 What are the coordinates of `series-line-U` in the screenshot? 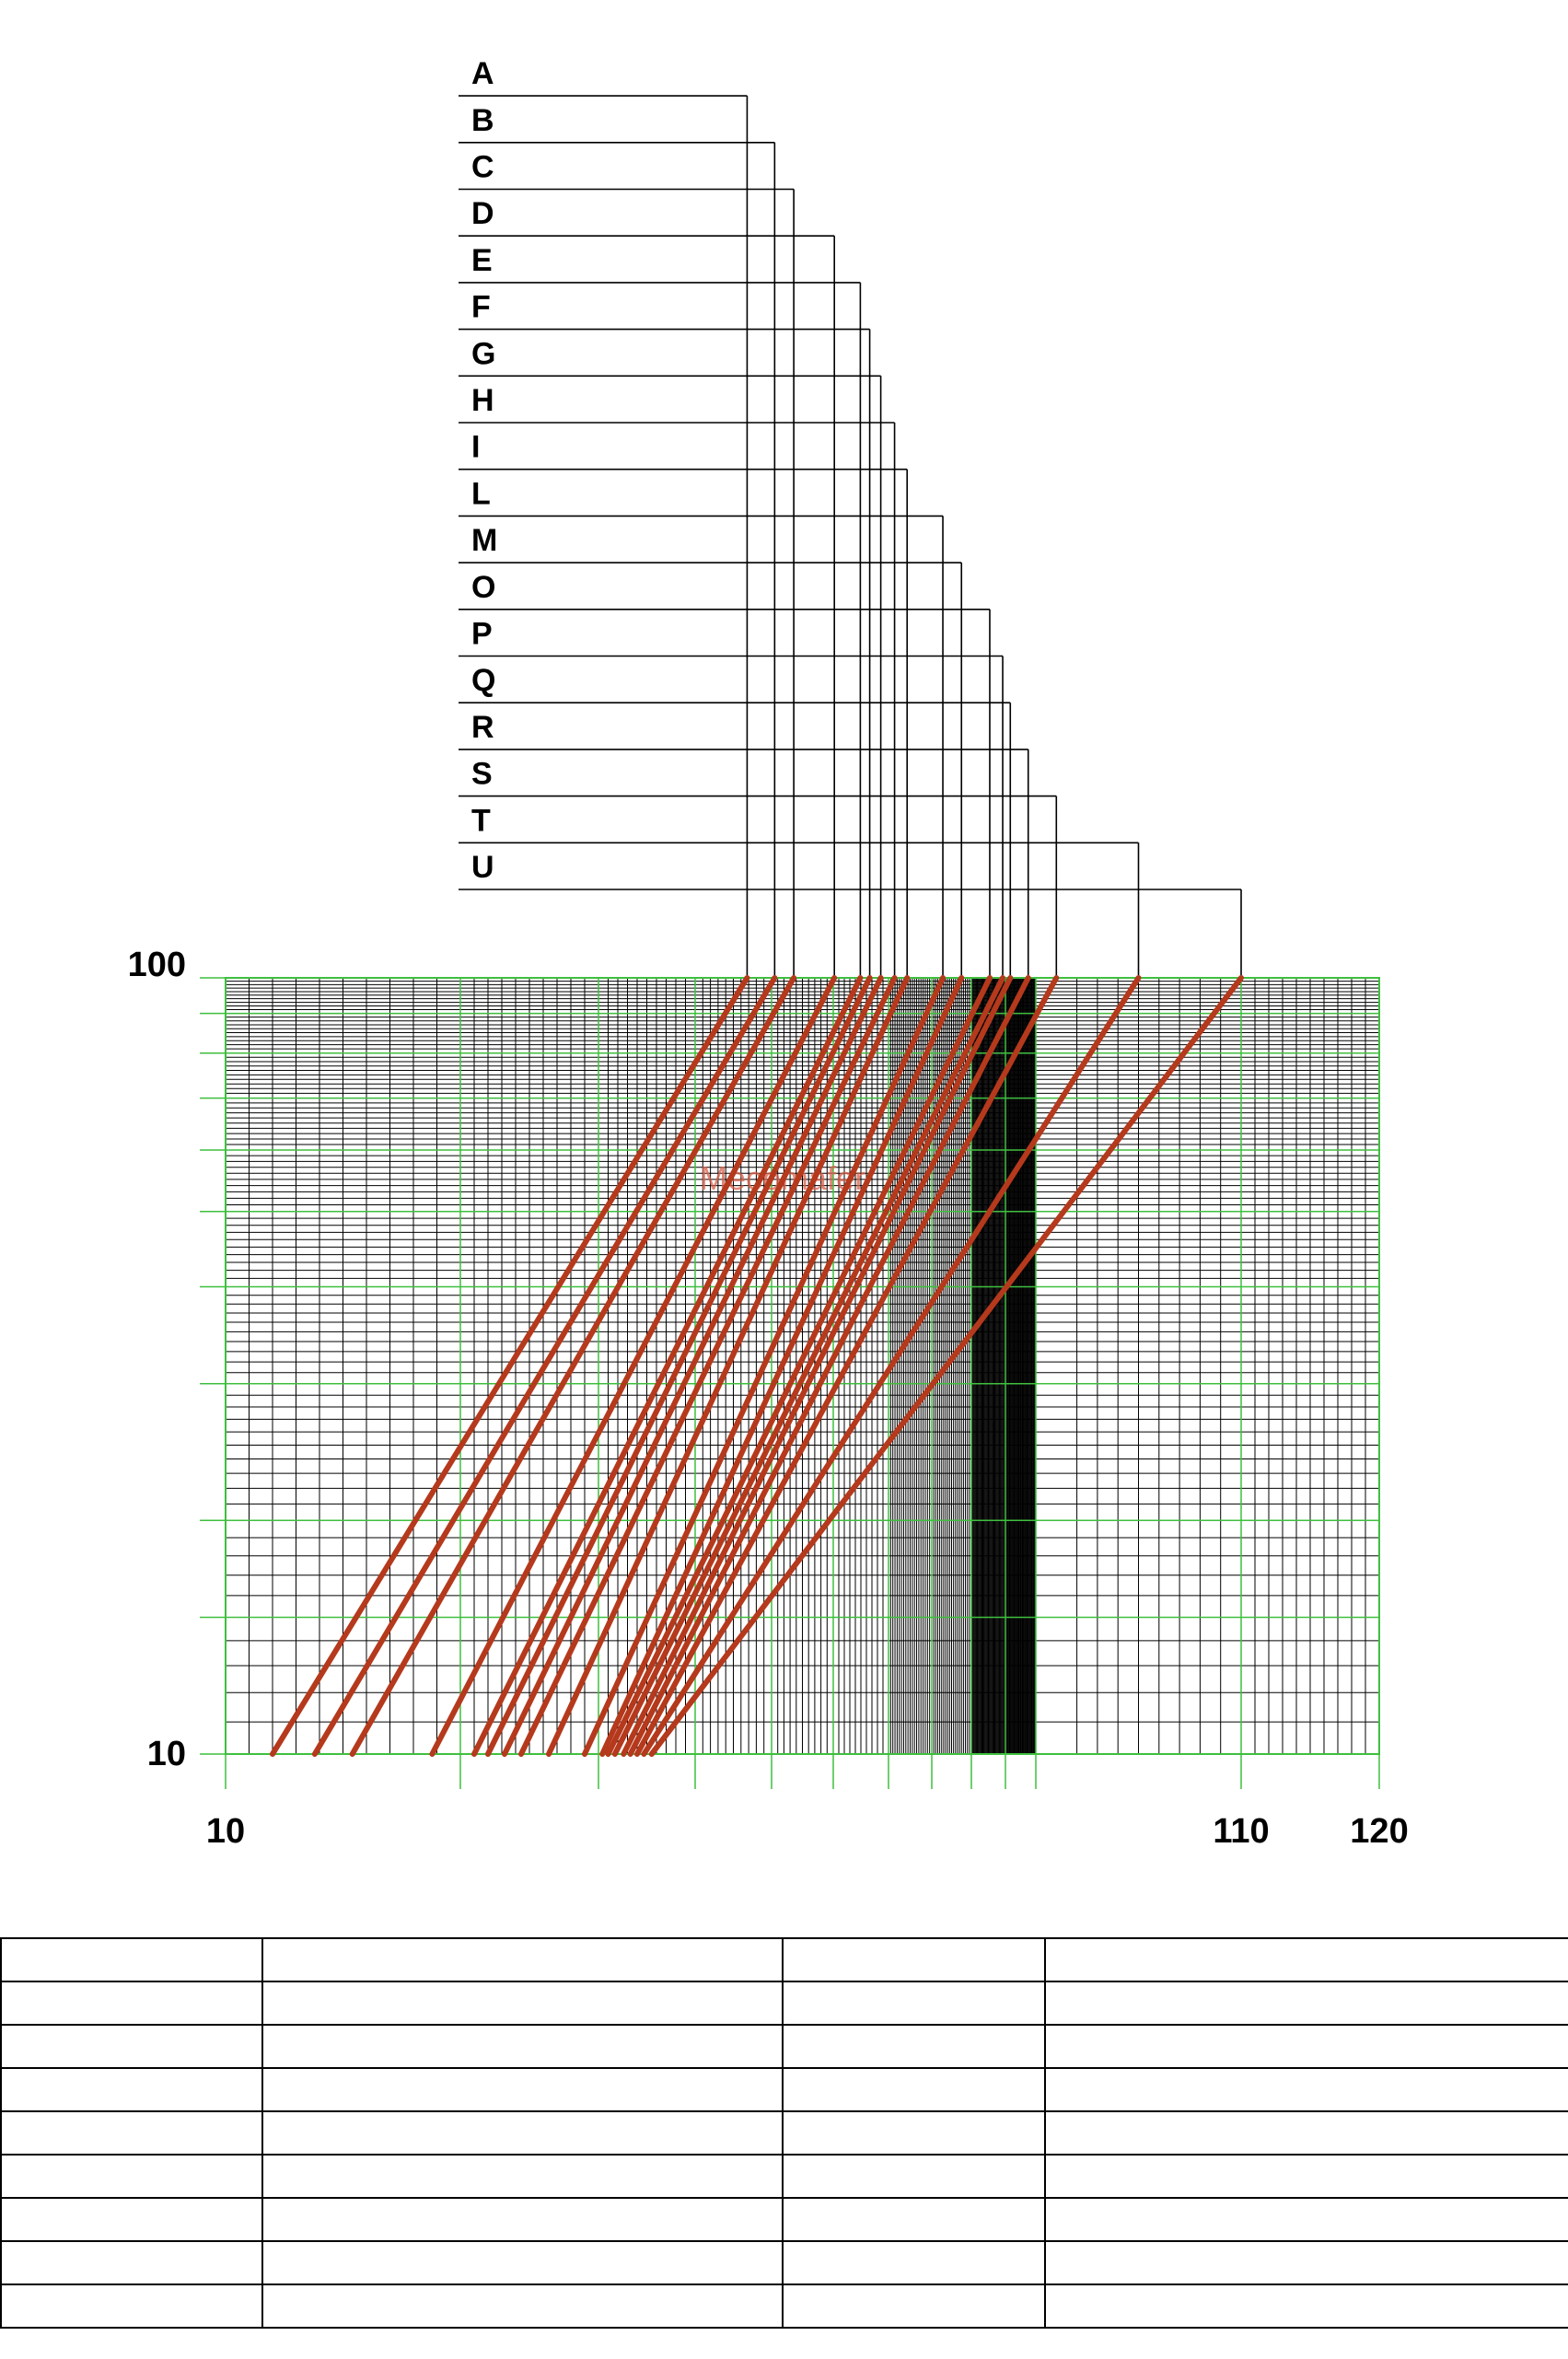 It's located at (946, 1366).